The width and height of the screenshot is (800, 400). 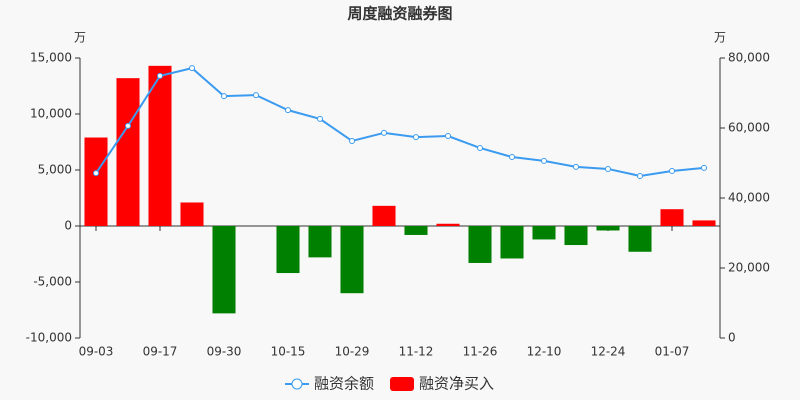 What do you see at coordinates (352, 352) in the screenshot?
I see `x-tick-label: 10-29` at bounding box center [352, 352].